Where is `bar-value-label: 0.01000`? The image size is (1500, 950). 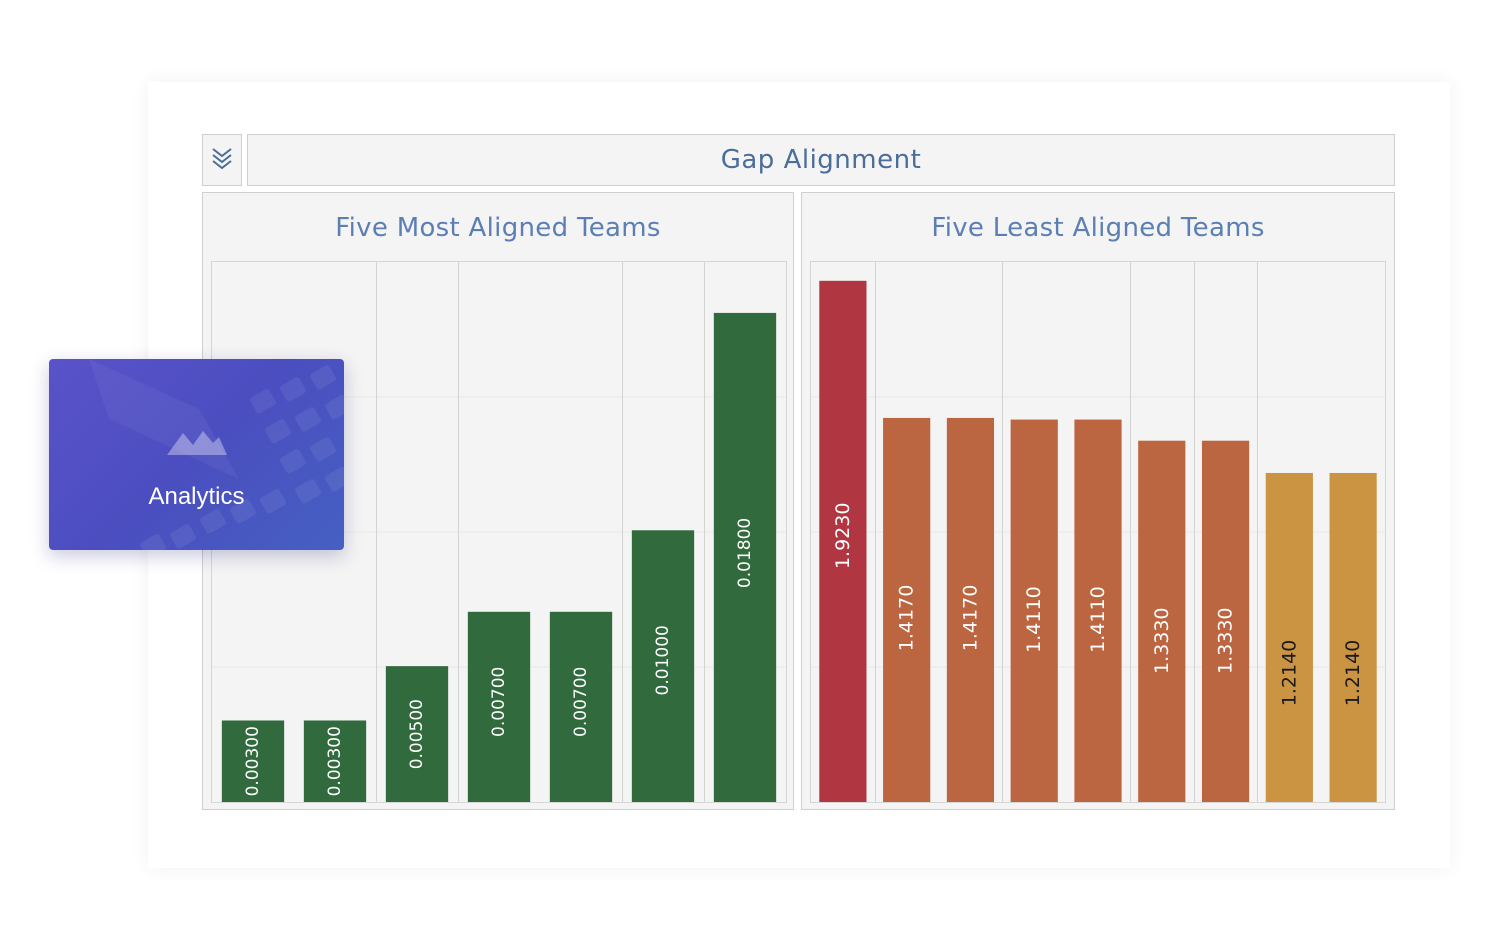 bar-value-label: 0.01000 is located at coordinates (663, 660).